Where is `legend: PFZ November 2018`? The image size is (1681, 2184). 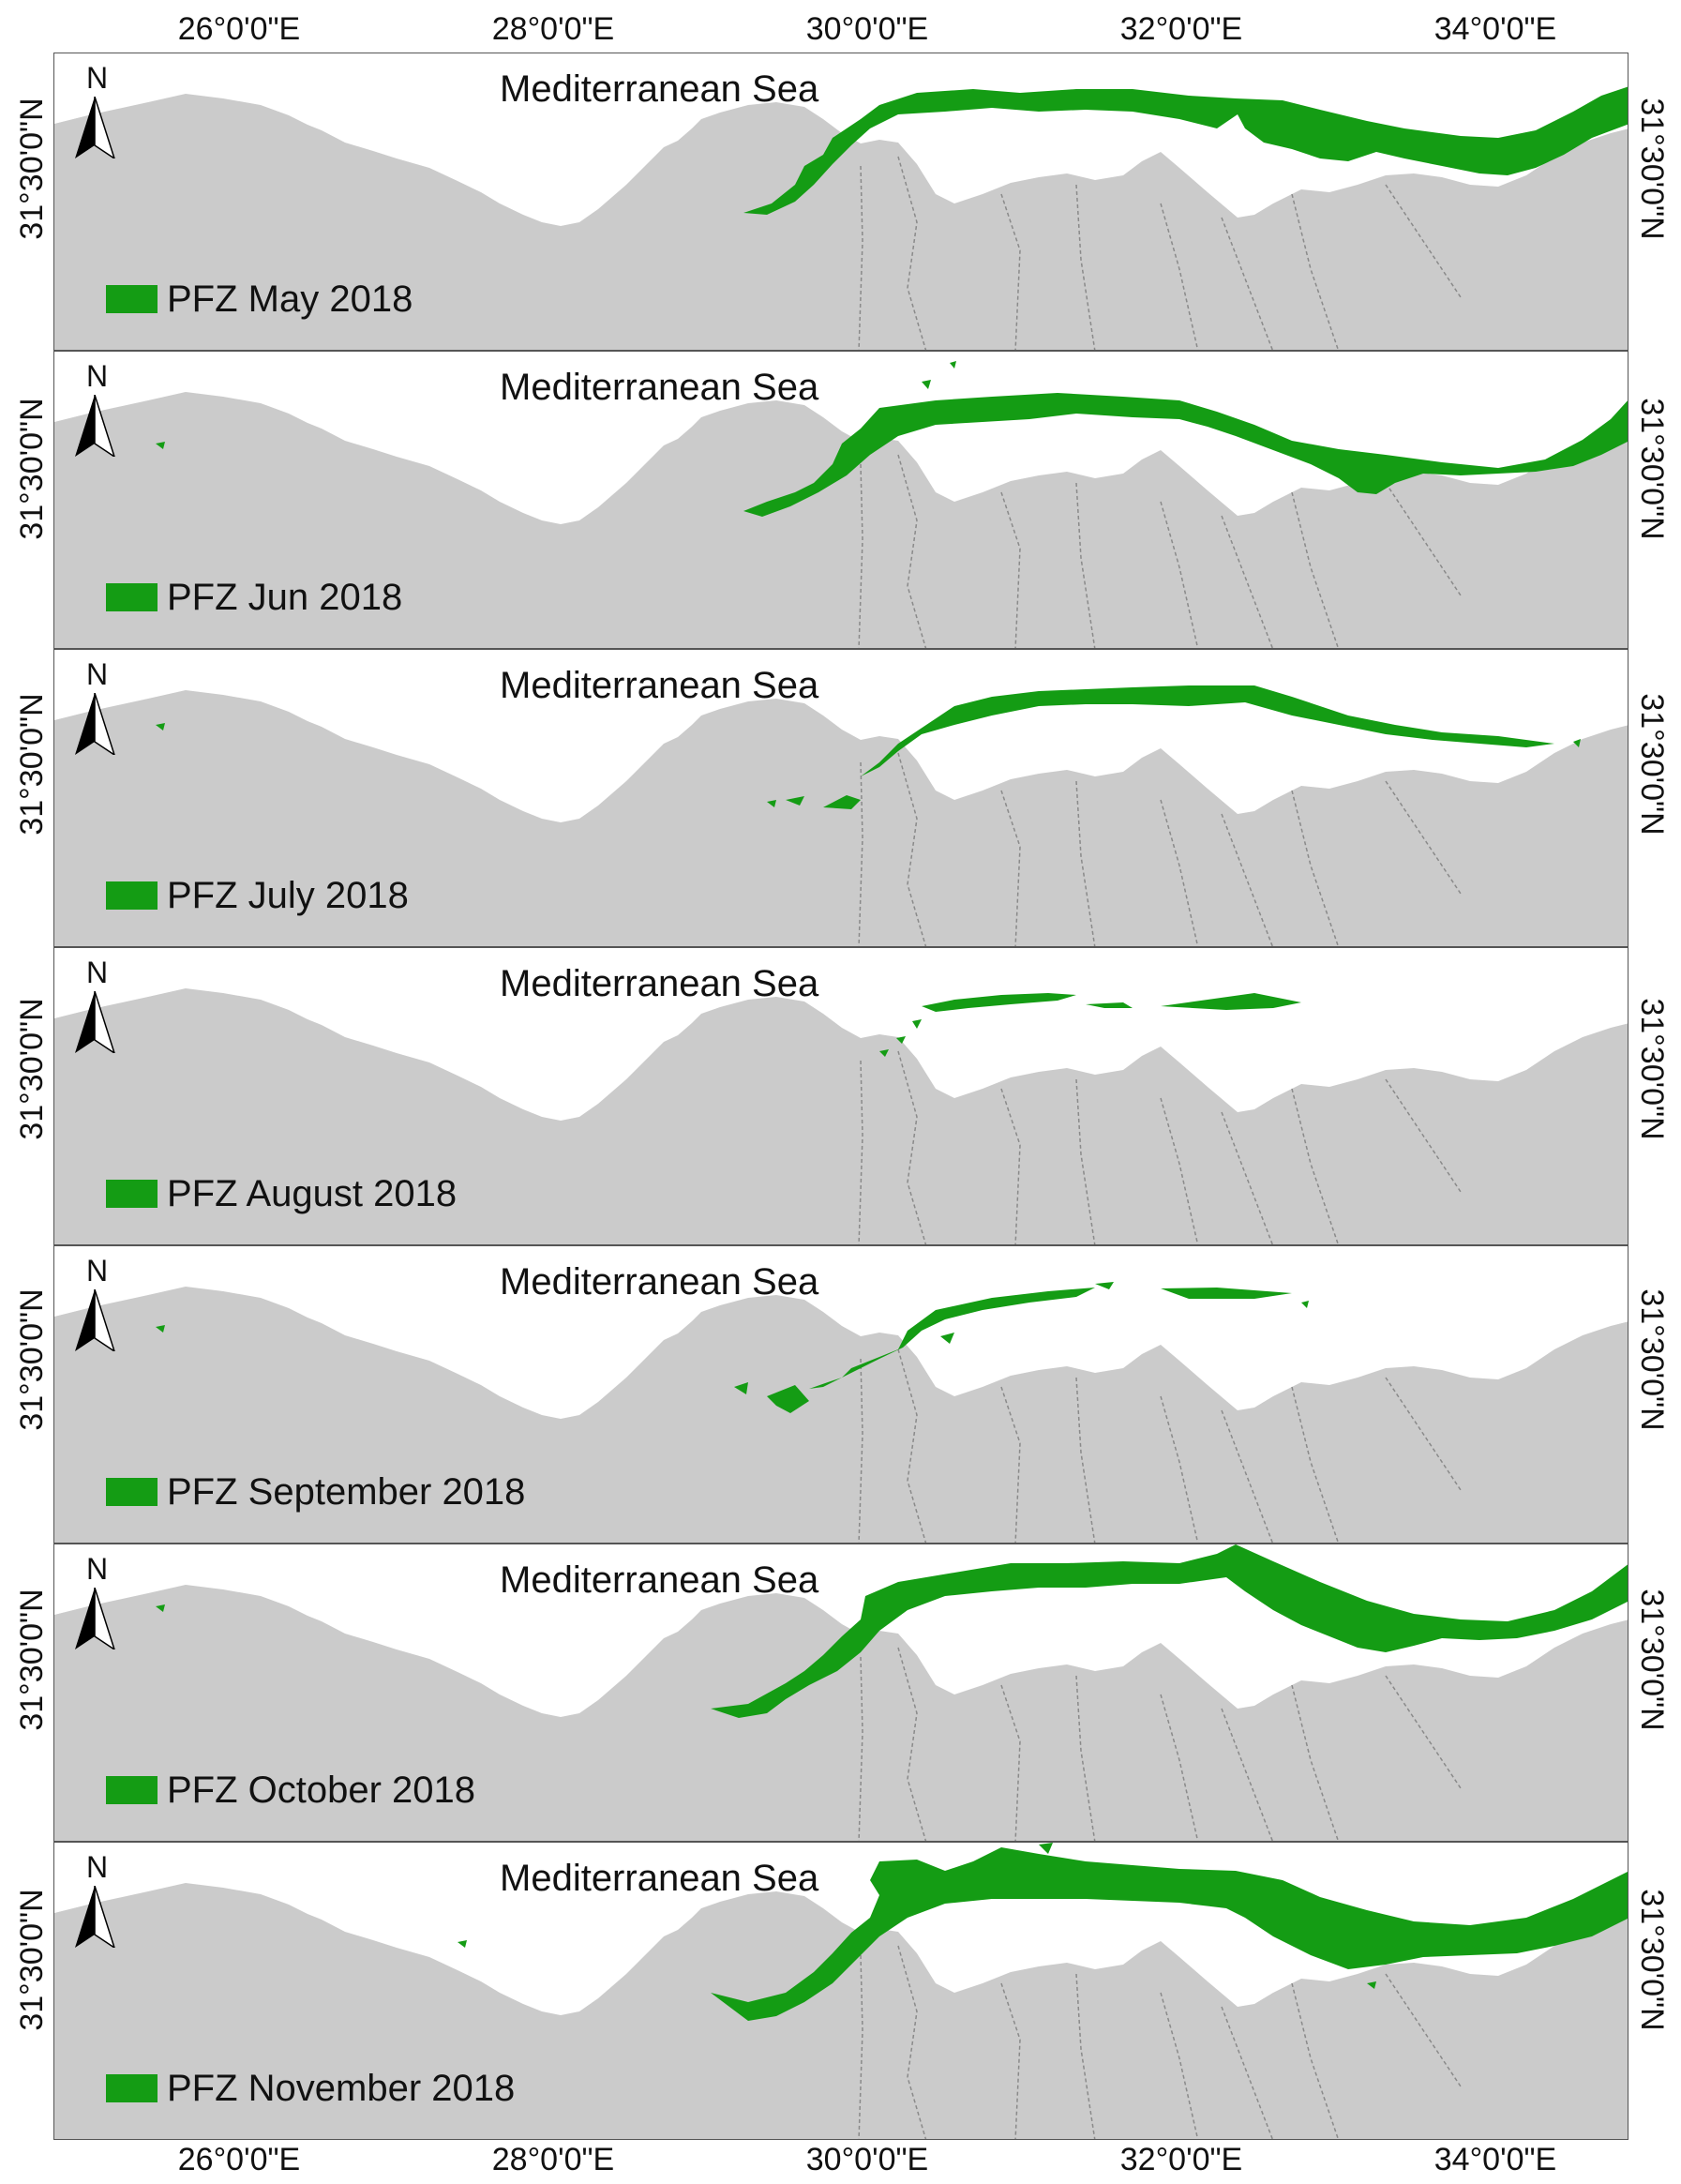
legend: PFZ November 2018 is located at coordinates (310, 2088).